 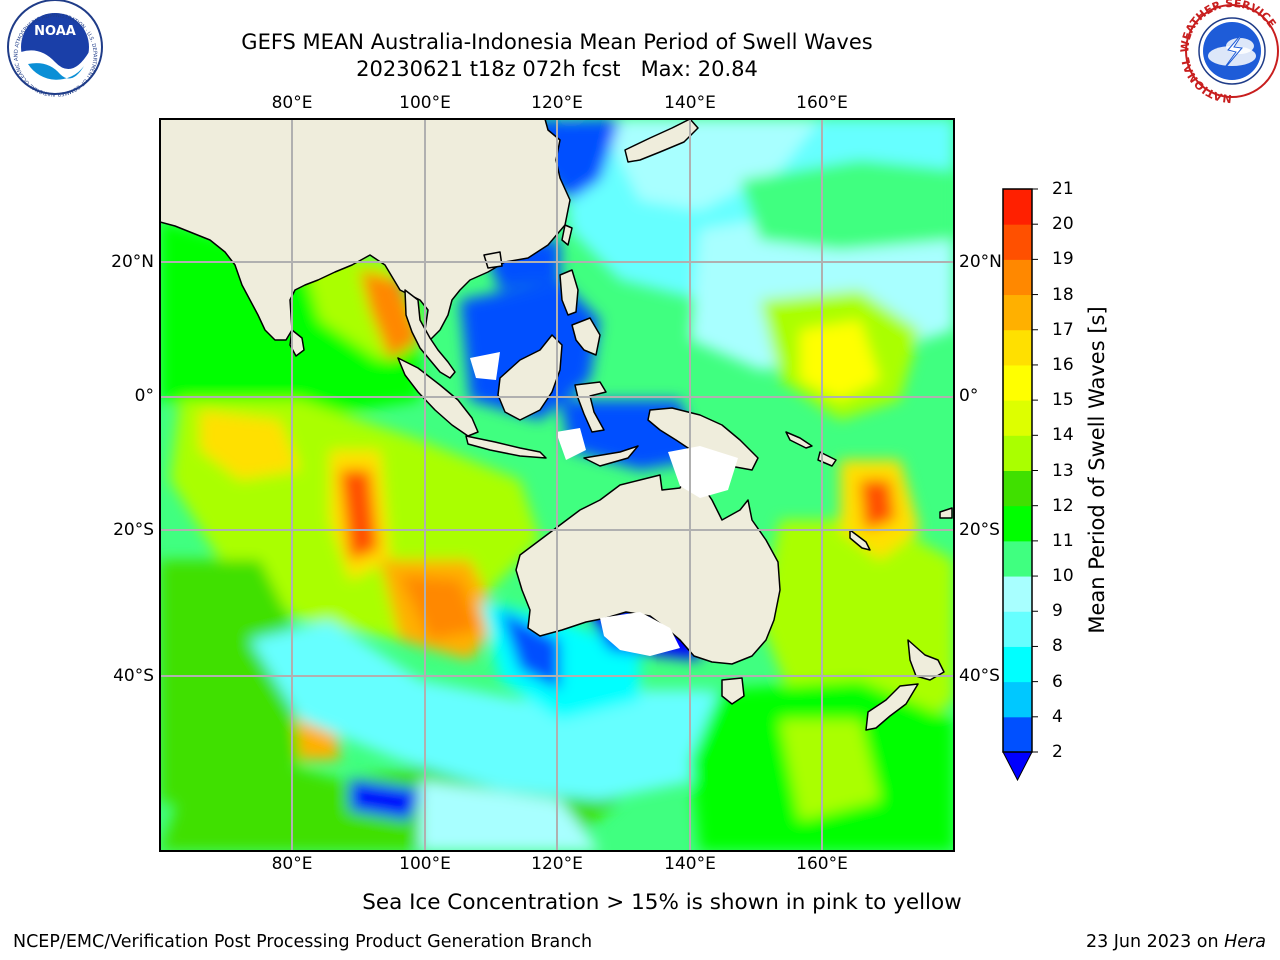 I want to click on machine-name: Hera, so click(x=1245, y=942).